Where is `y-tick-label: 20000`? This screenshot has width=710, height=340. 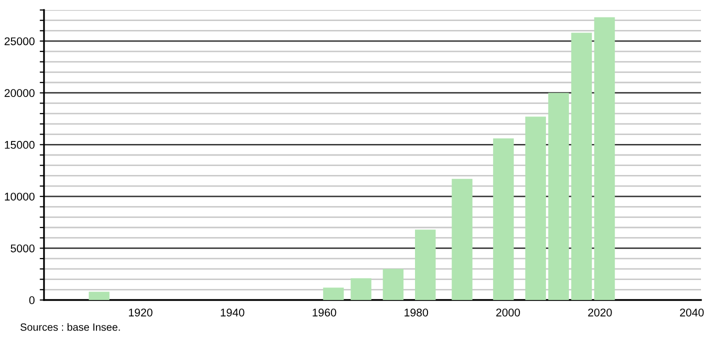 y-tick-label: 20000 is located at coordinates (19, 93).